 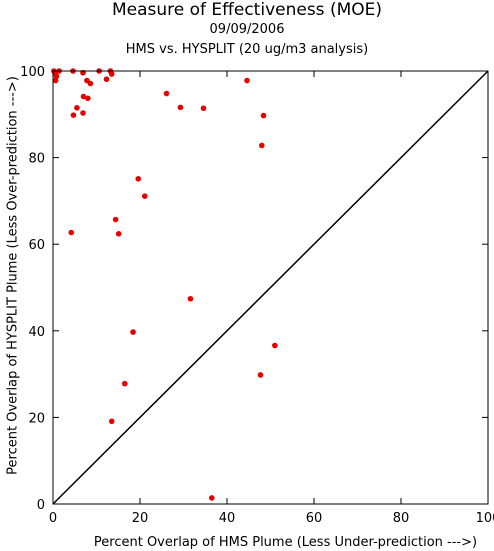 What do you see at coordinates (41, 505) in the screenshot?
I see `y-tick-label: 0` at bounding box center [41, 505].